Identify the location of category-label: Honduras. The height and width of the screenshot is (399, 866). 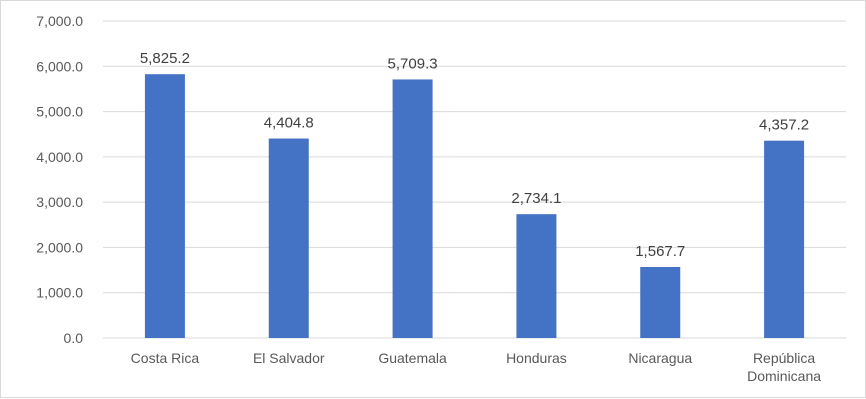
(536, 358).